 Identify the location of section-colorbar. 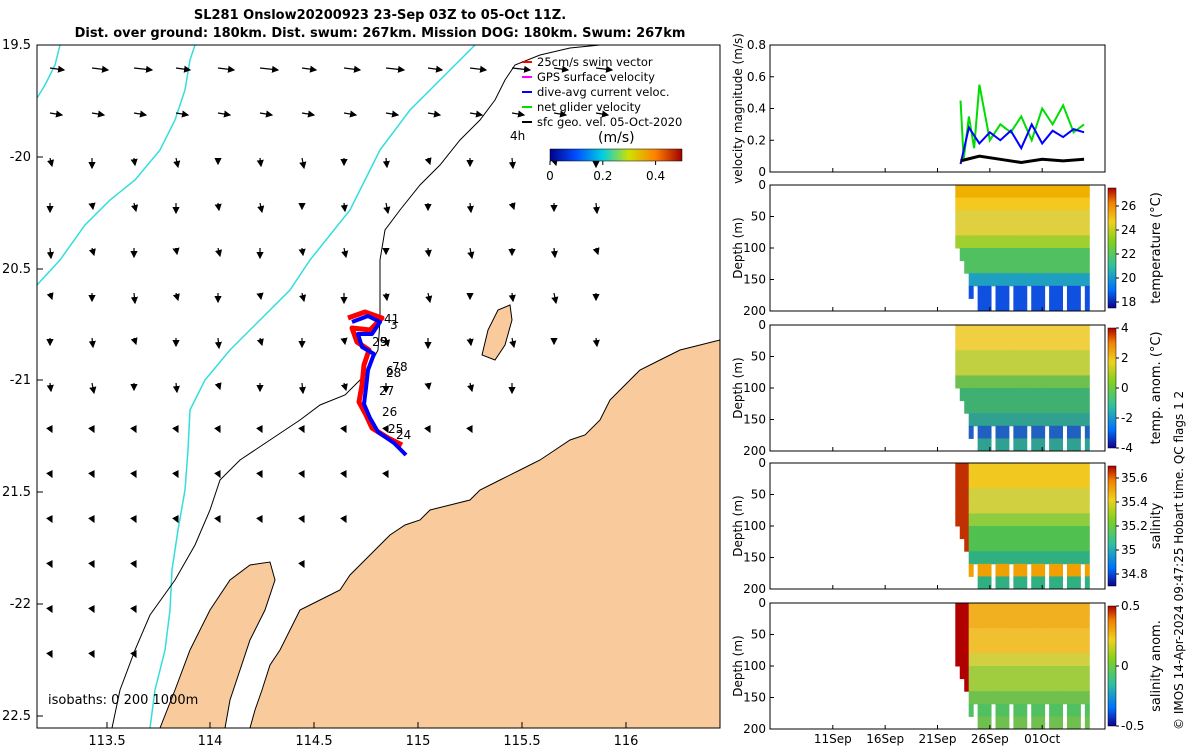
(1112, 248).